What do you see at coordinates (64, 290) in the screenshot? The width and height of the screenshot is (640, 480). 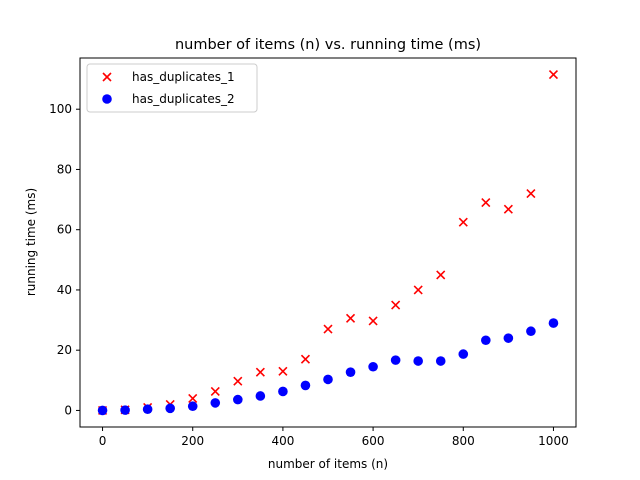 I see `y-tick-label: 40` at bounding box center [64, 290].